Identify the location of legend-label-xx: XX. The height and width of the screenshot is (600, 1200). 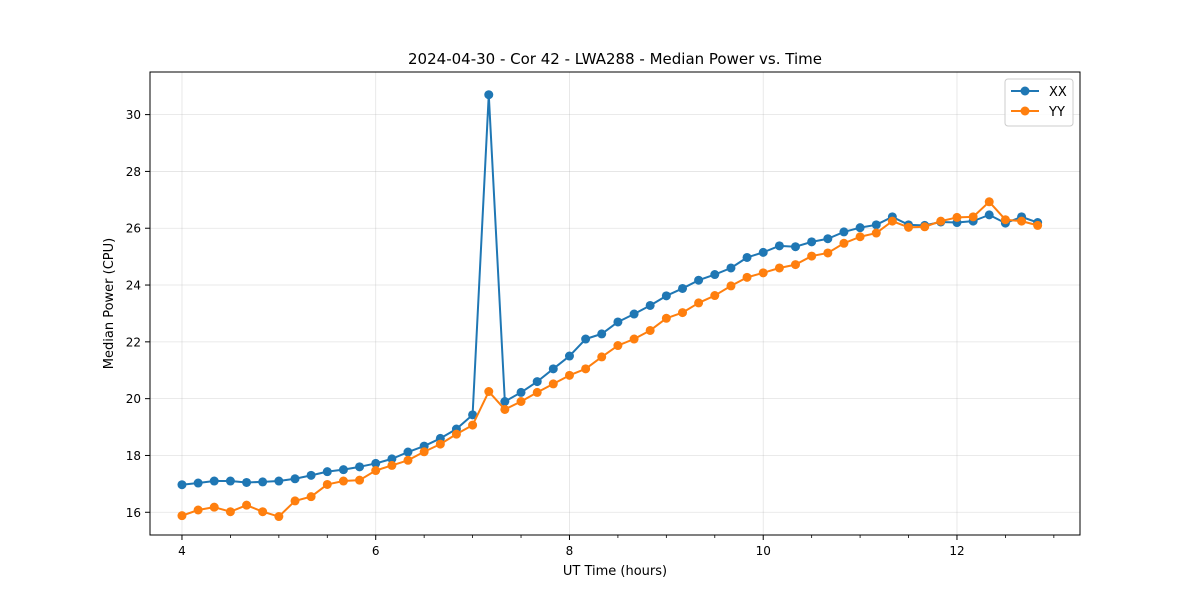
(1058, 92).